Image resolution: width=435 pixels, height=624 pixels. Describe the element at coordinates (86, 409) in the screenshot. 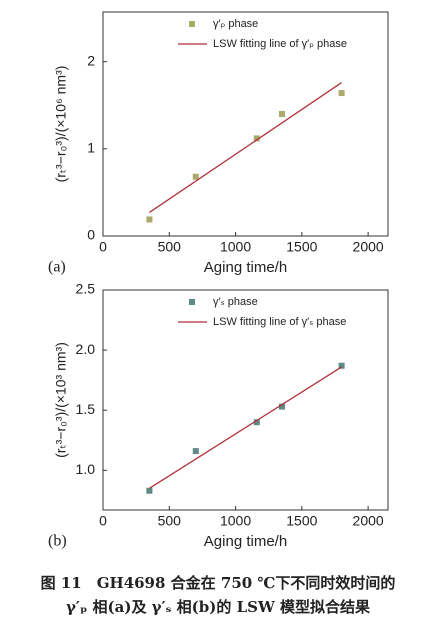

I see `y-tick-label: 1.5` at that location.